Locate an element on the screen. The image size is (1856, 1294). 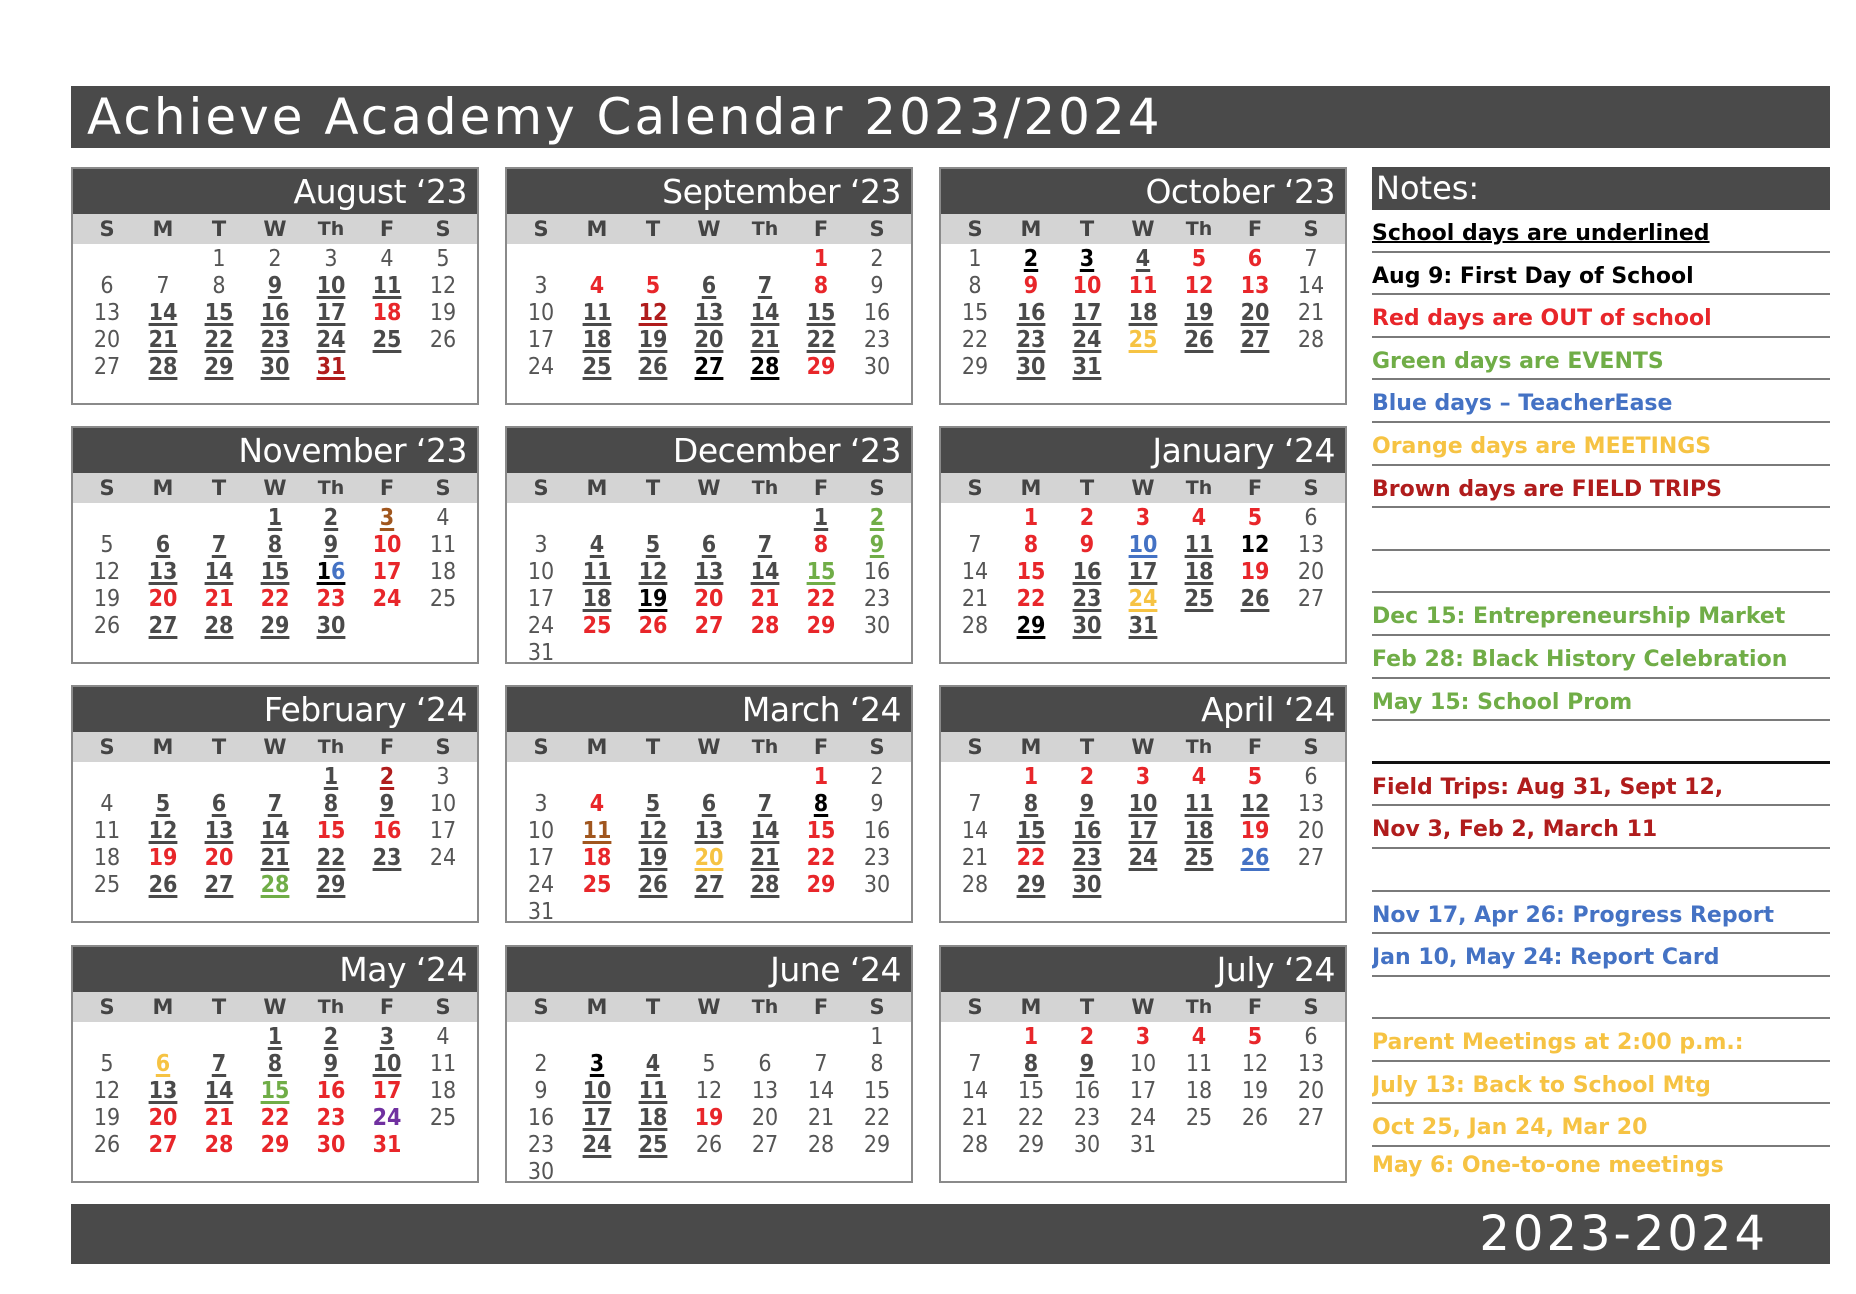
note-row: Dec 15: Entrepreneurship Market is located at coordinates (1601, 614).